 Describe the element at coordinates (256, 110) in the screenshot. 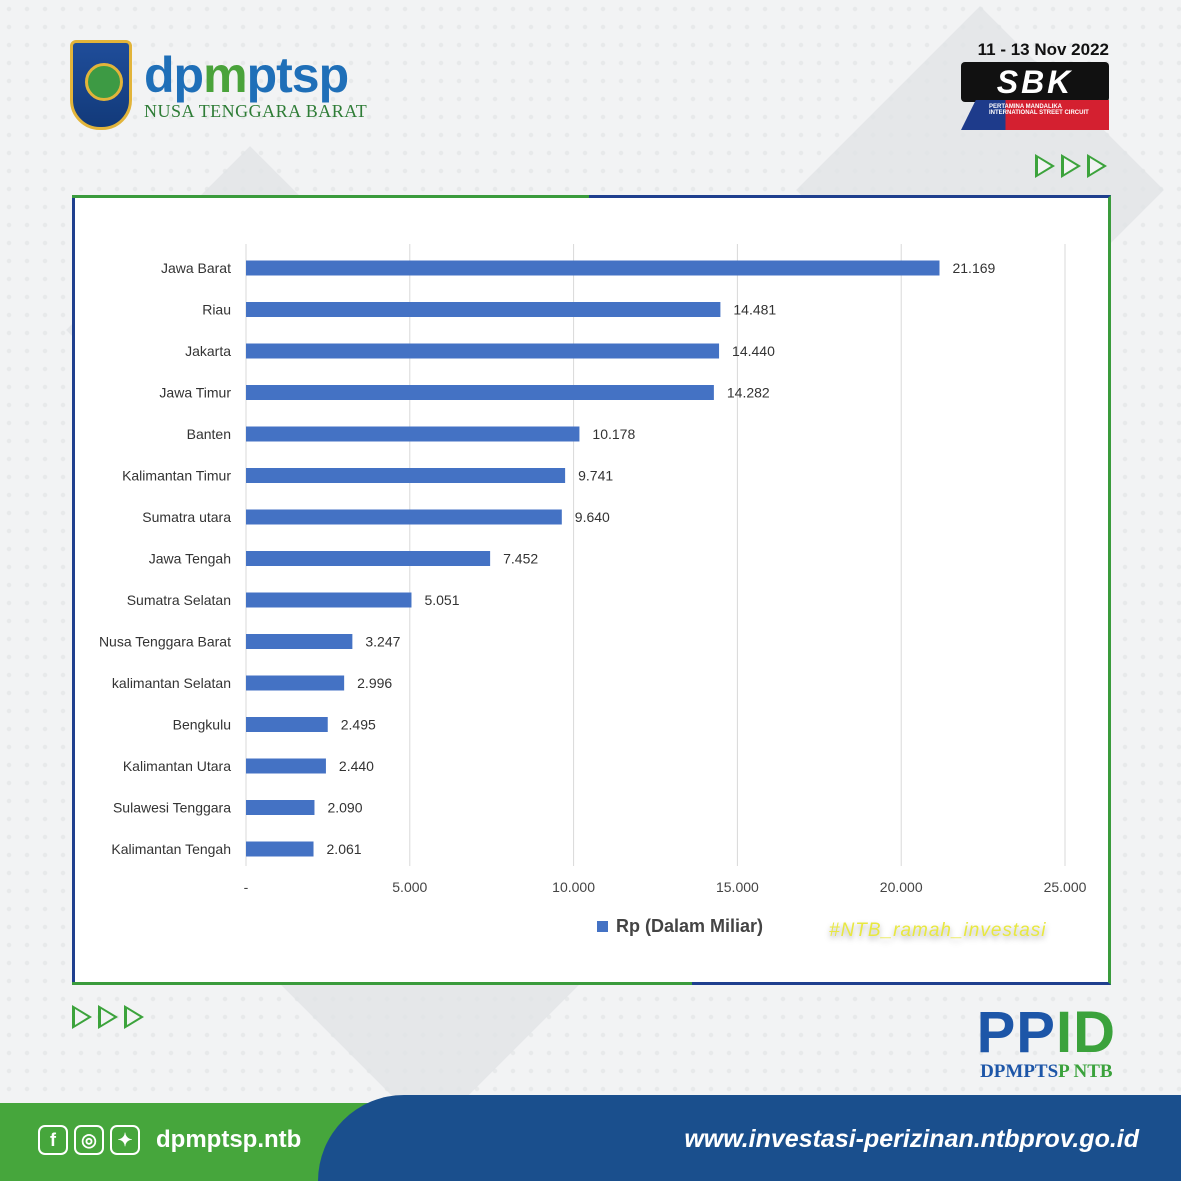

I see `brand-subtitle: NUSA TENGGARA BARAT` at that location.